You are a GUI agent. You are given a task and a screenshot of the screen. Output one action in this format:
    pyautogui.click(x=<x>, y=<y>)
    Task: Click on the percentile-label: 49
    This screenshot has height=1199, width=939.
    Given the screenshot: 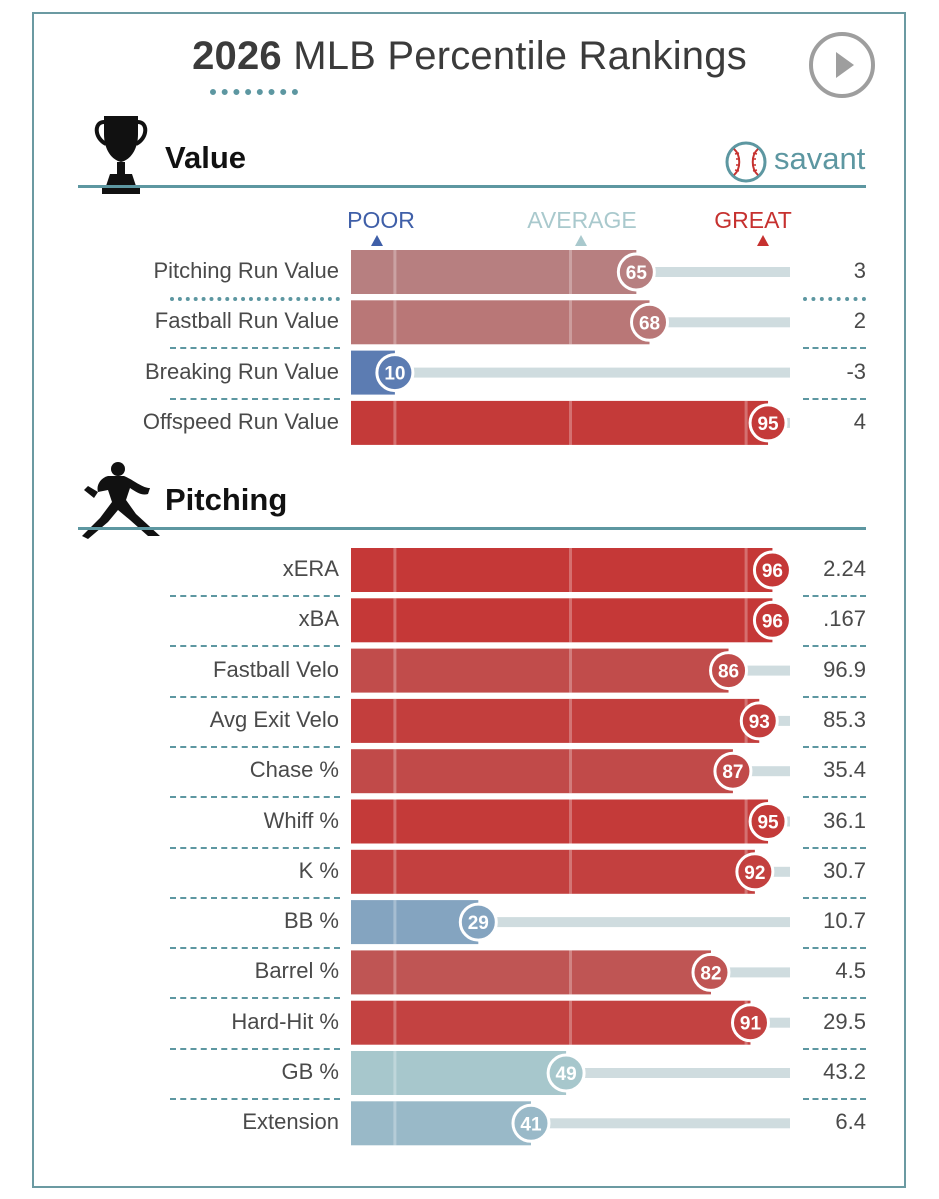 What is the action you would take?
    pyautogui.click(x=566, y=1074)
    